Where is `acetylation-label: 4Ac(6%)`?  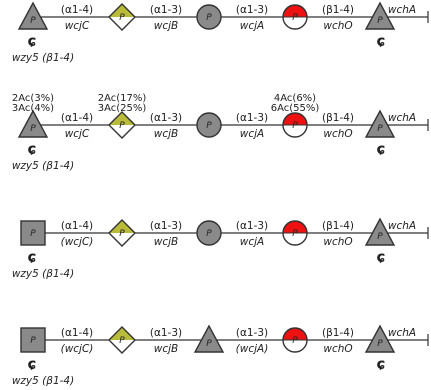 acetylation-label: 4Ac(6%) is located at coordinates (295, 98).